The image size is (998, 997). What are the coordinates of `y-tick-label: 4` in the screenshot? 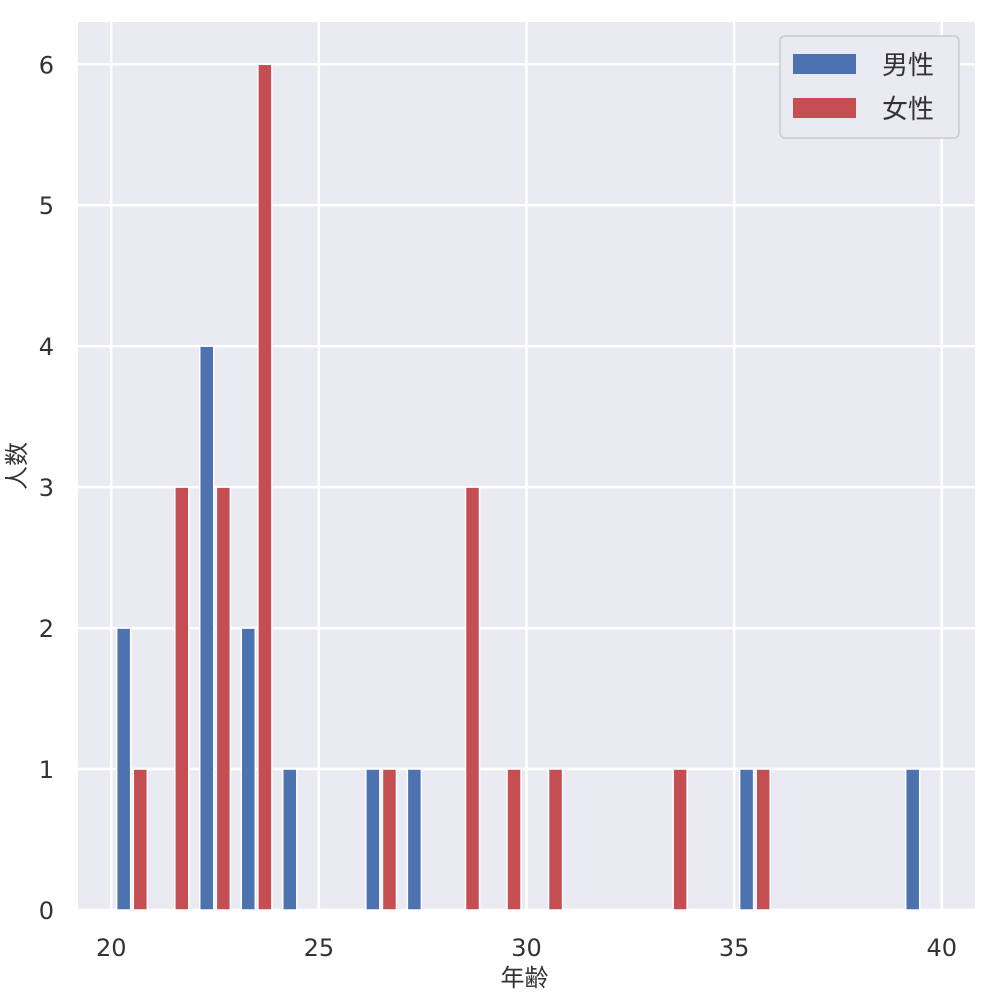 It's located at (46, 347).